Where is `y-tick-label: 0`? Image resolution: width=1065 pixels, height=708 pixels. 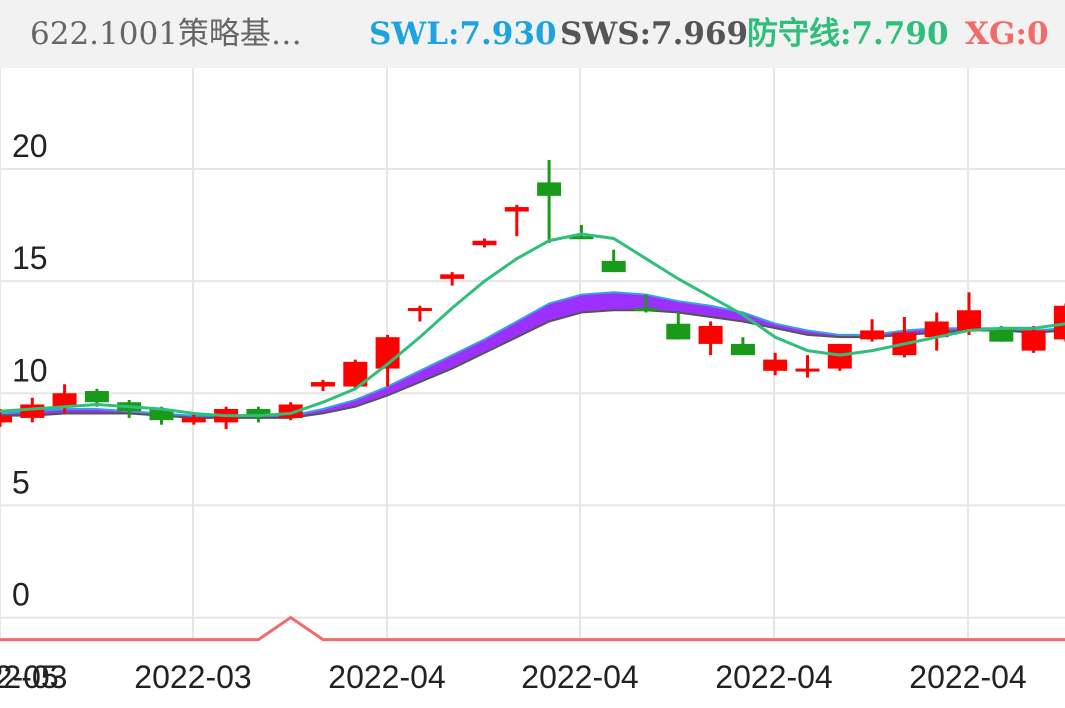 y-tick-label: 0 is located at coordinates (21, 595).